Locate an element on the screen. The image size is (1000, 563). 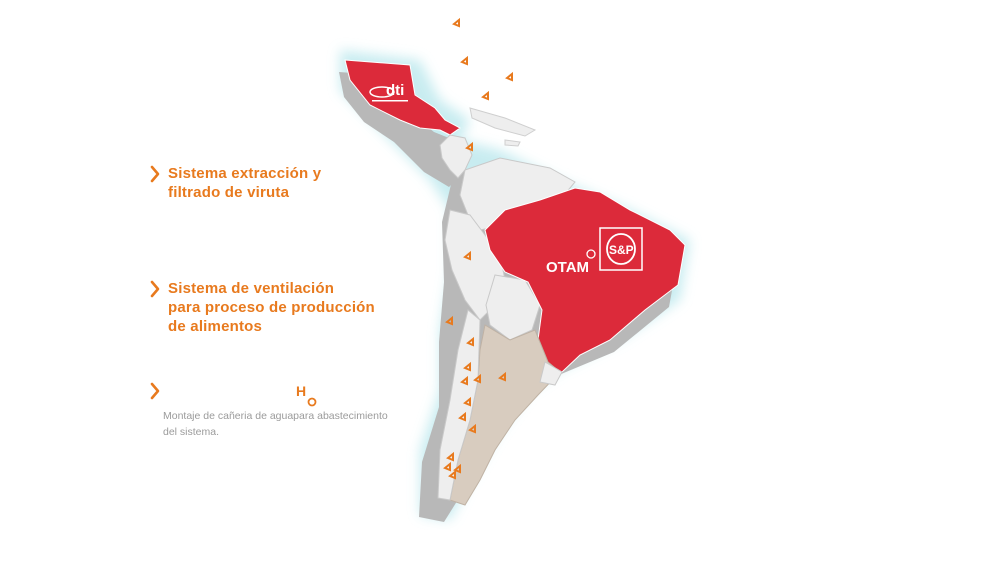
feature-item-1: Sistema extracción y filtrado de viruta is located at coordinates (250, 184).